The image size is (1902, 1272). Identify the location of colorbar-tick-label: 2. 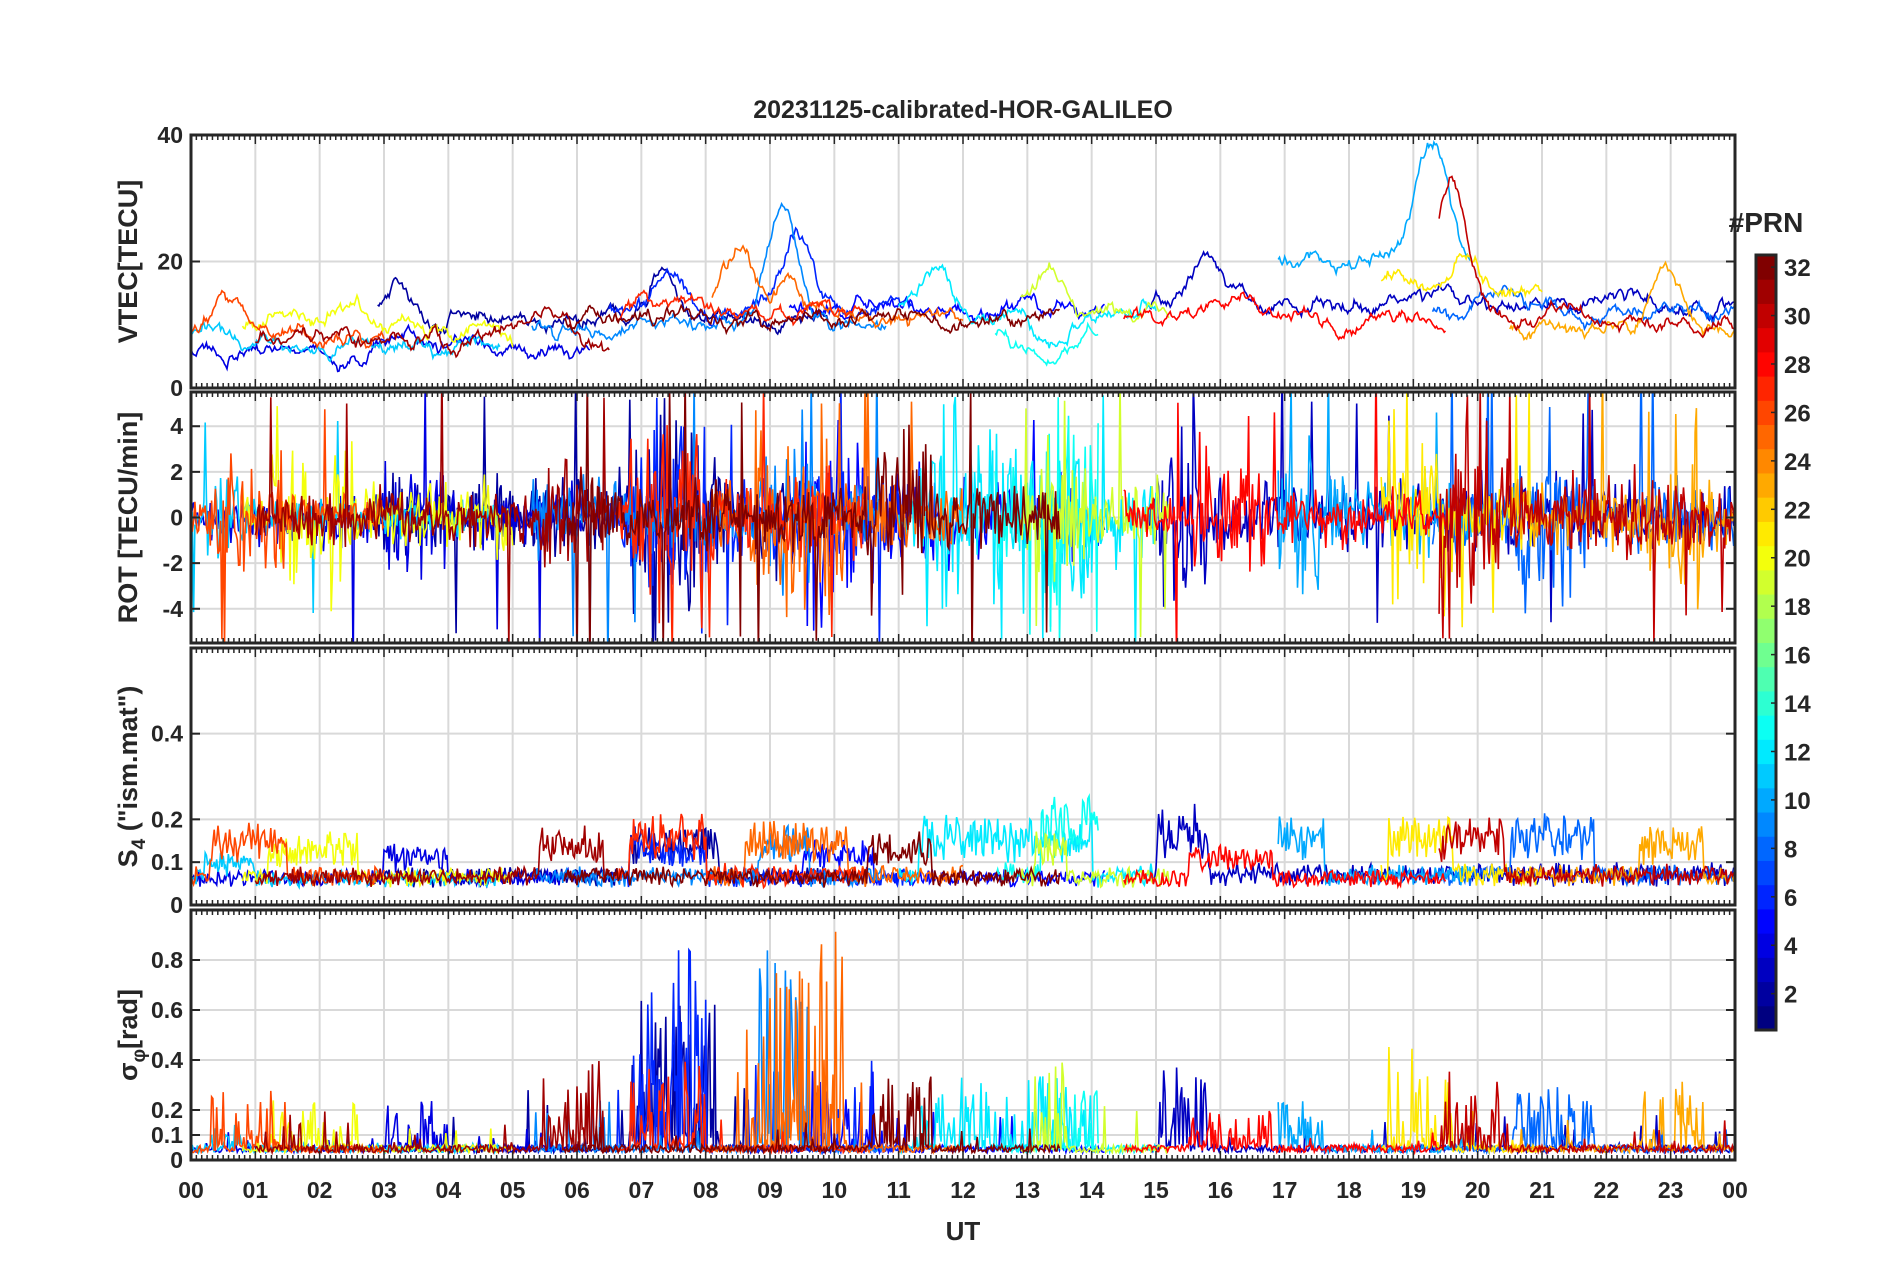
(1790, 995).